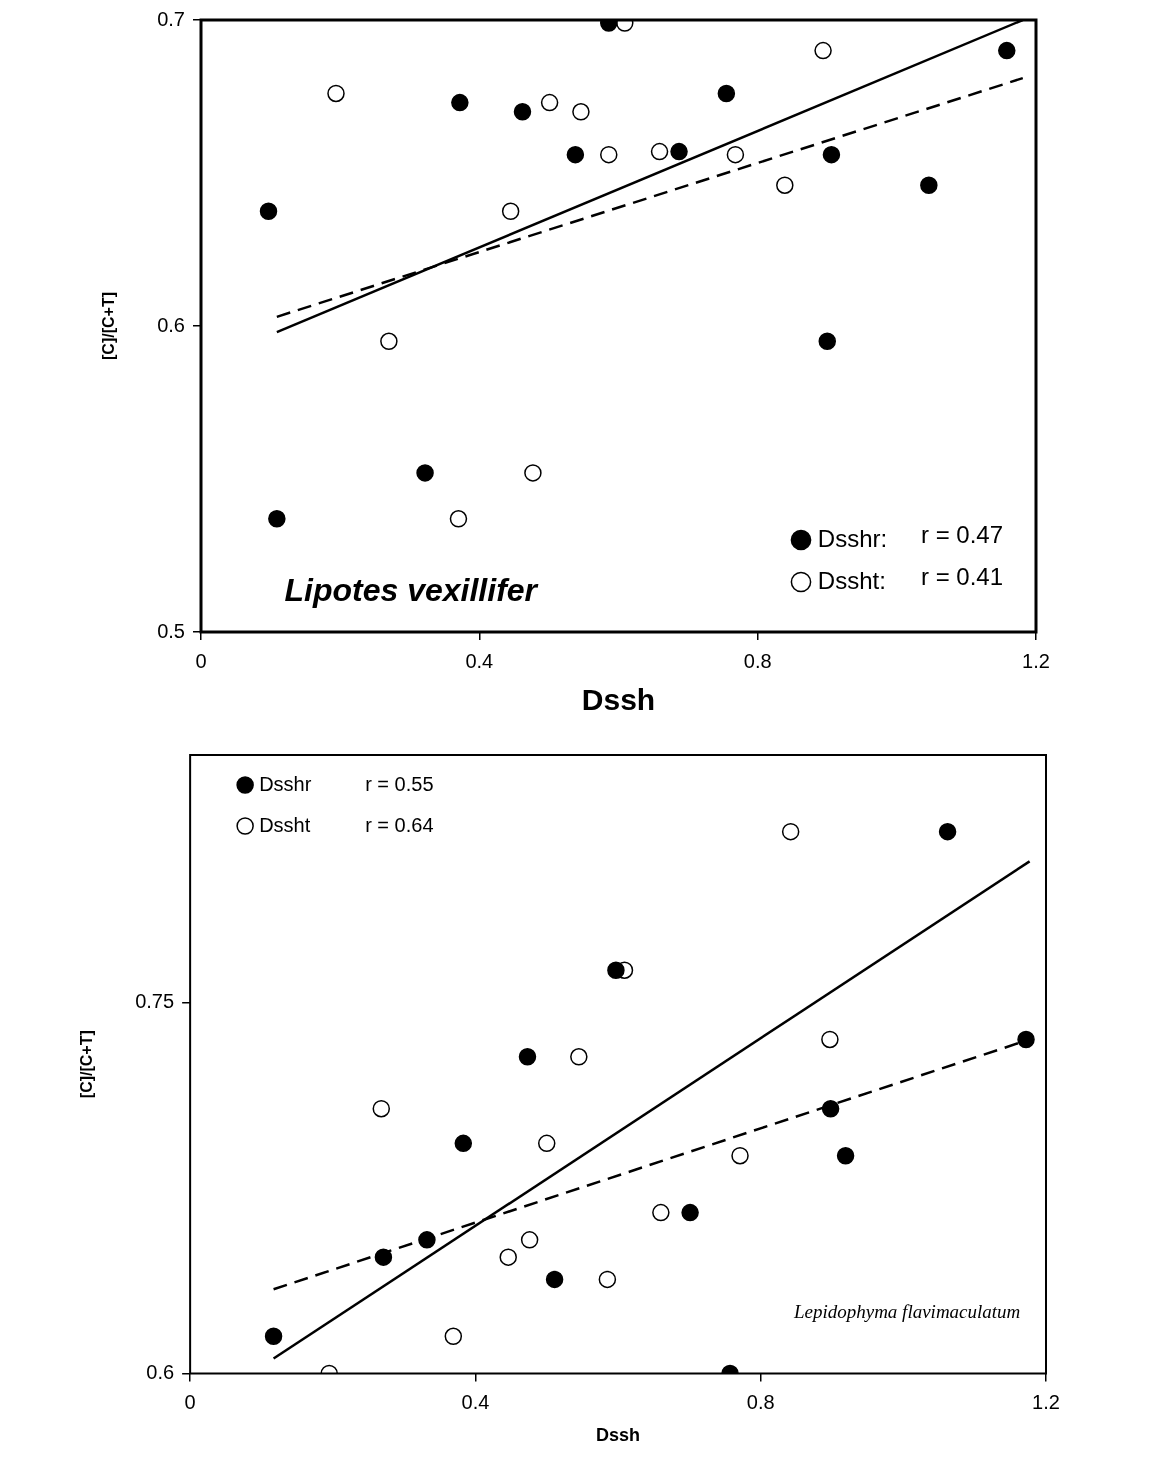  I want to click on legend-label: Dsshr, so click(285, 783).